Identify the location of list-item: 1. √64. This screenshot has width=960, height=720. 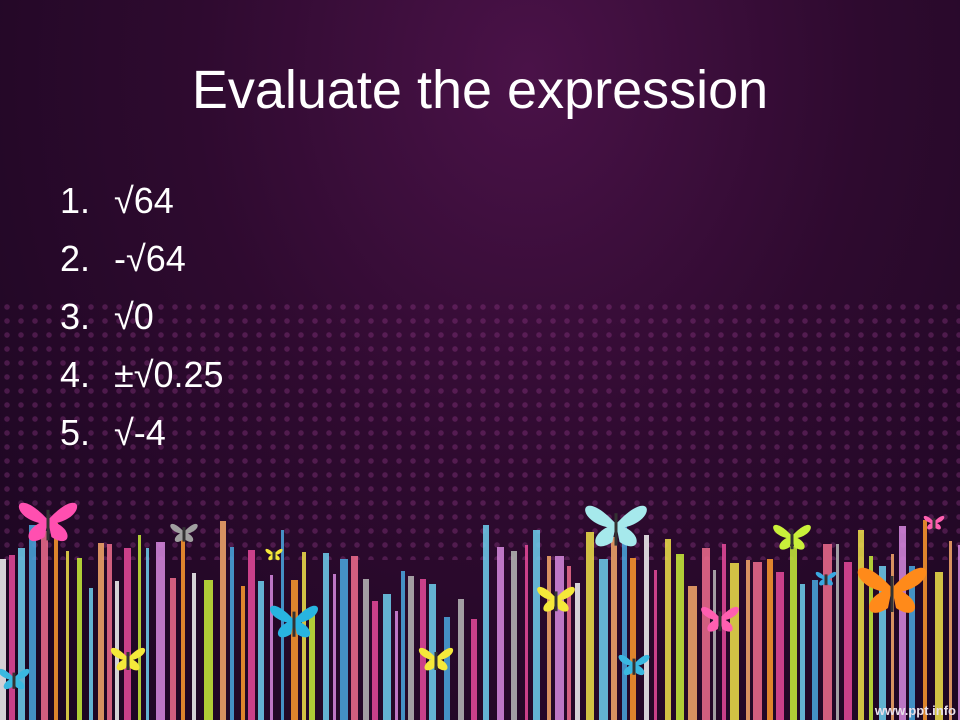
(142, 201).